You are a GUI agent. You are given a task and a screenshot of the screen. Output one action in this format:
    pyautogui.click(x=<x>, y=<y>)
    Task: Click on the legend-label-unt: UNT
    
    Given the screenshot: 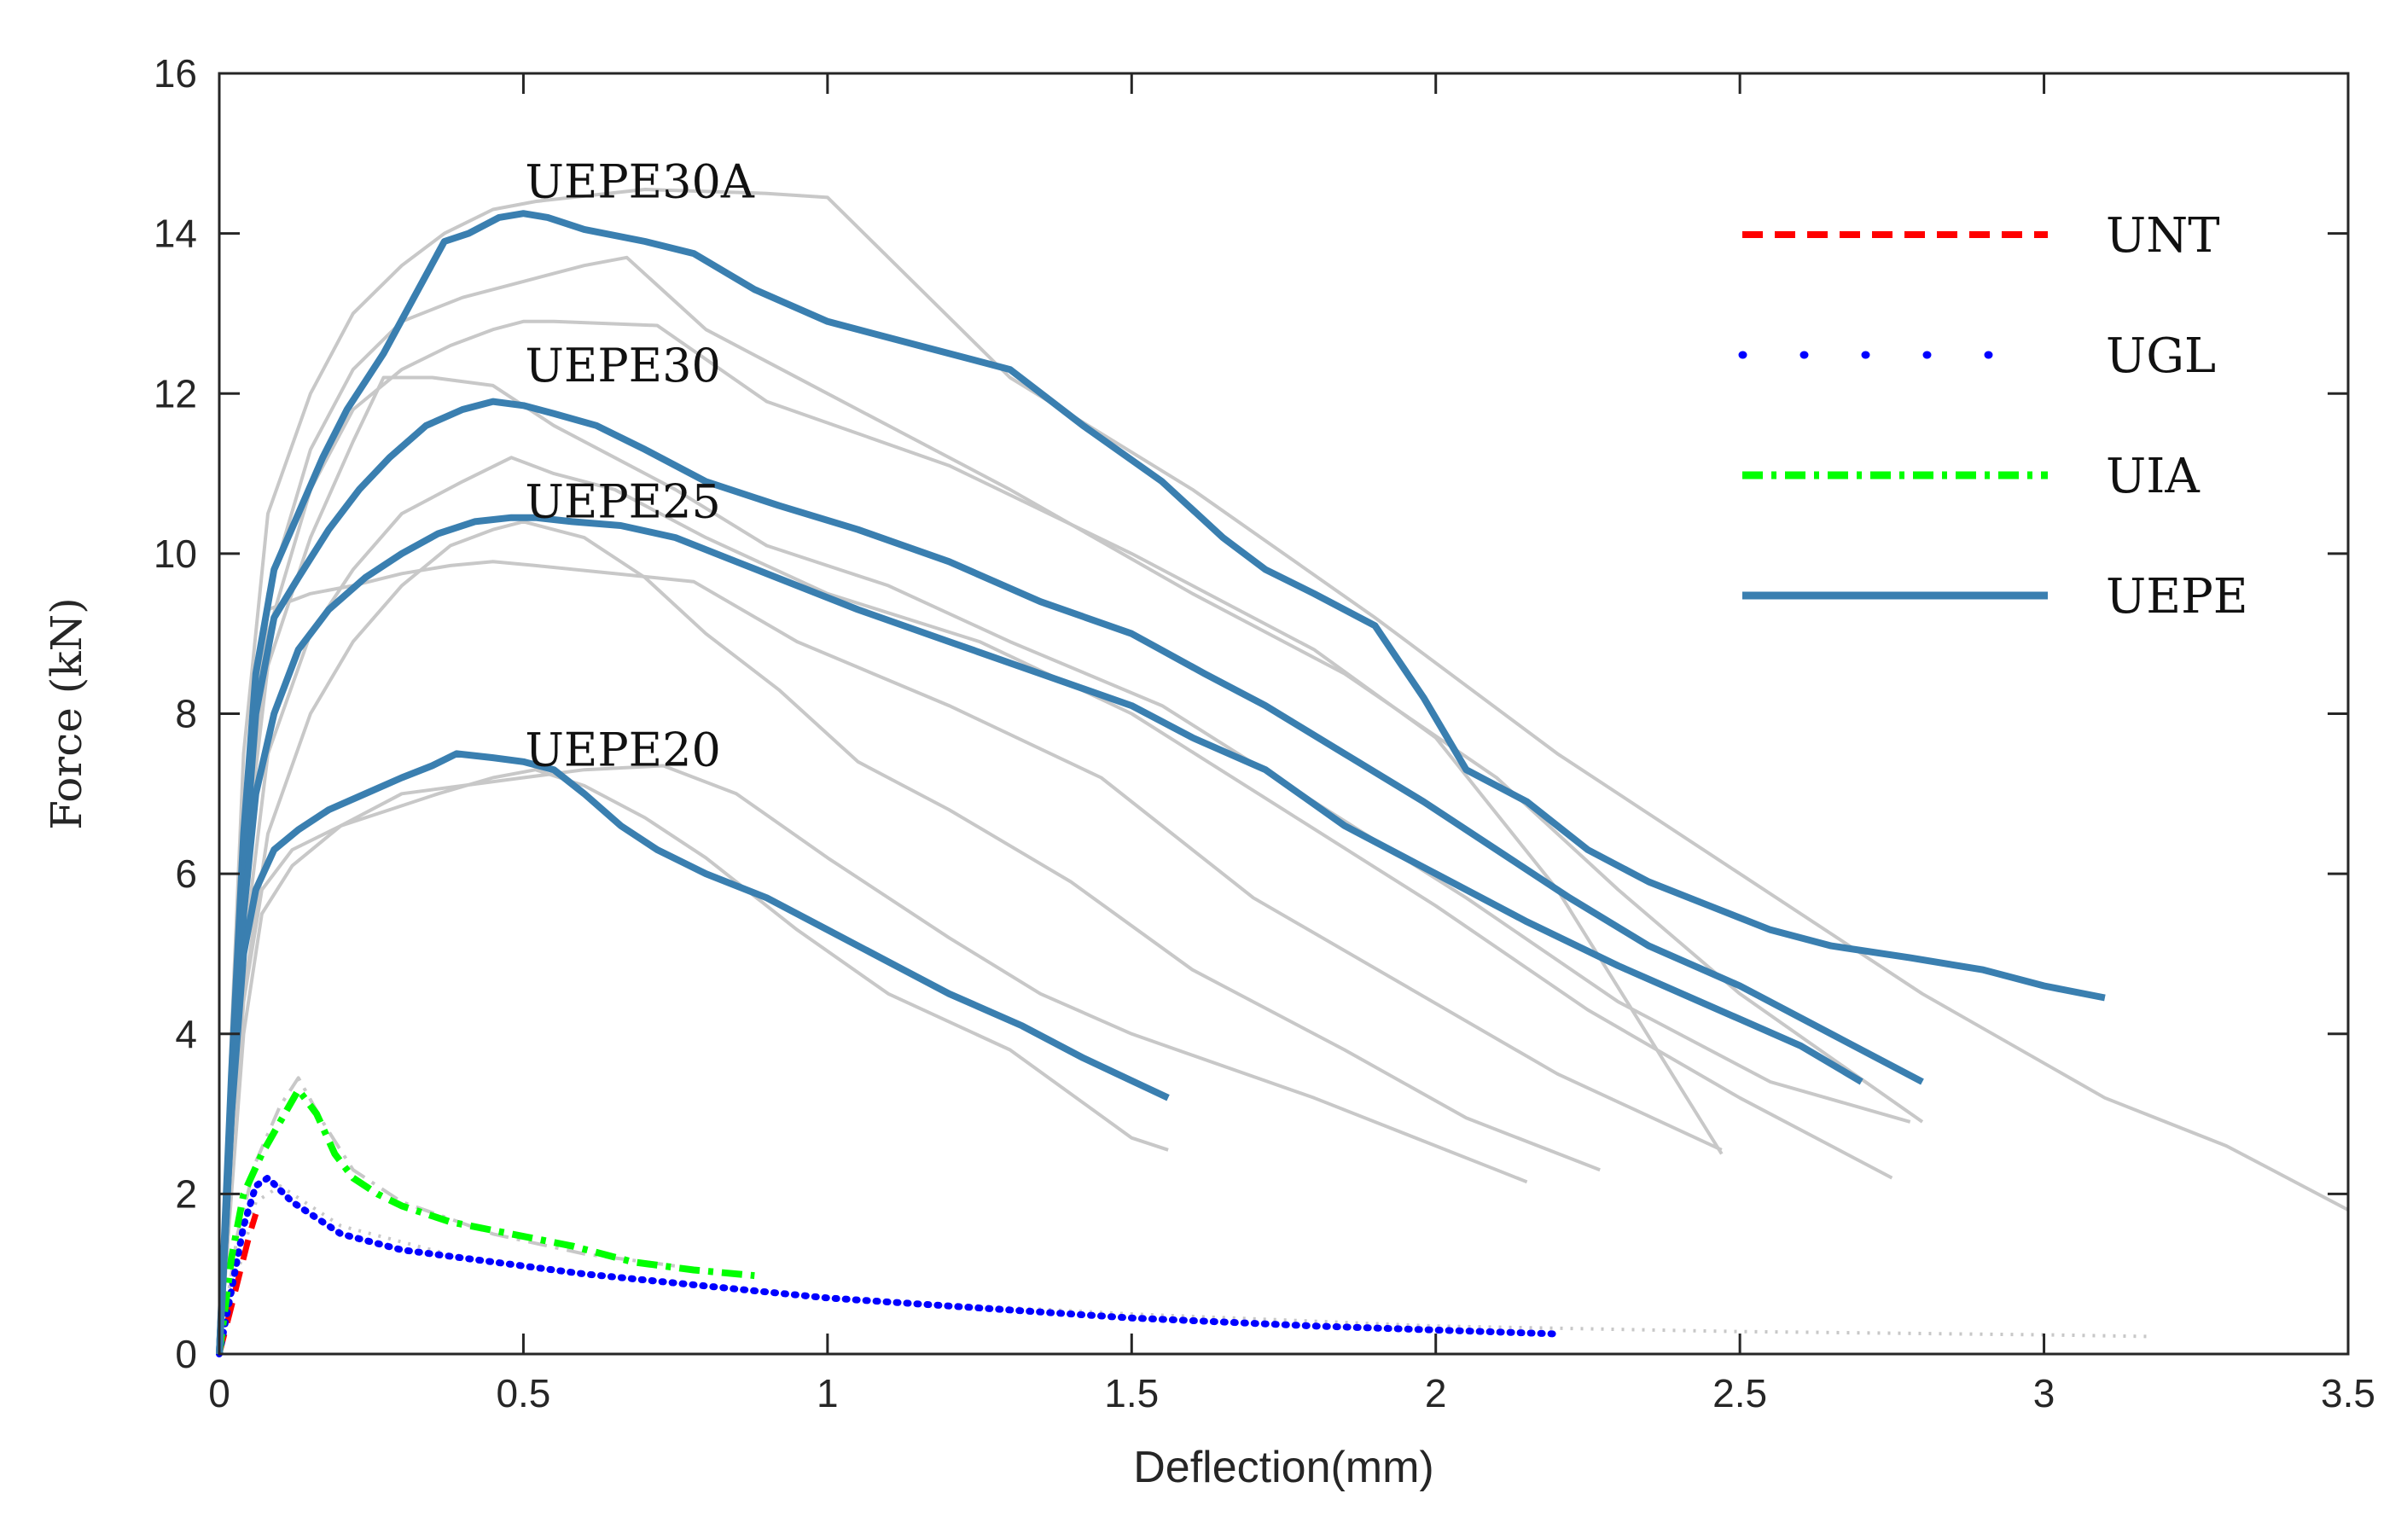 What is the action you would take?
    pyautogui.click(x=2163, y=236)
    